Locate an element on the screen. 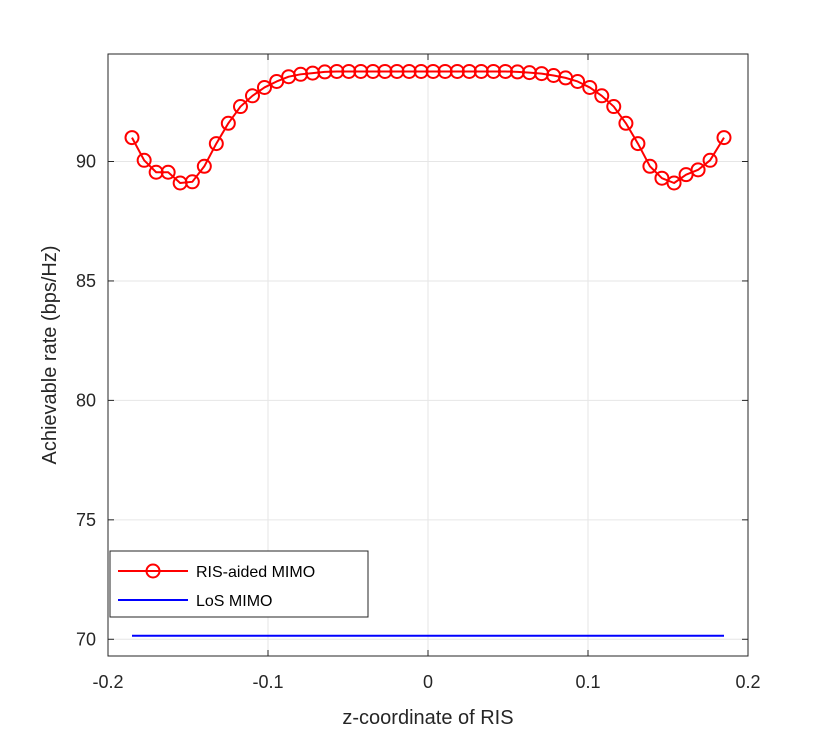  y-tick-label: 75 is located at coordinates (86, 520).